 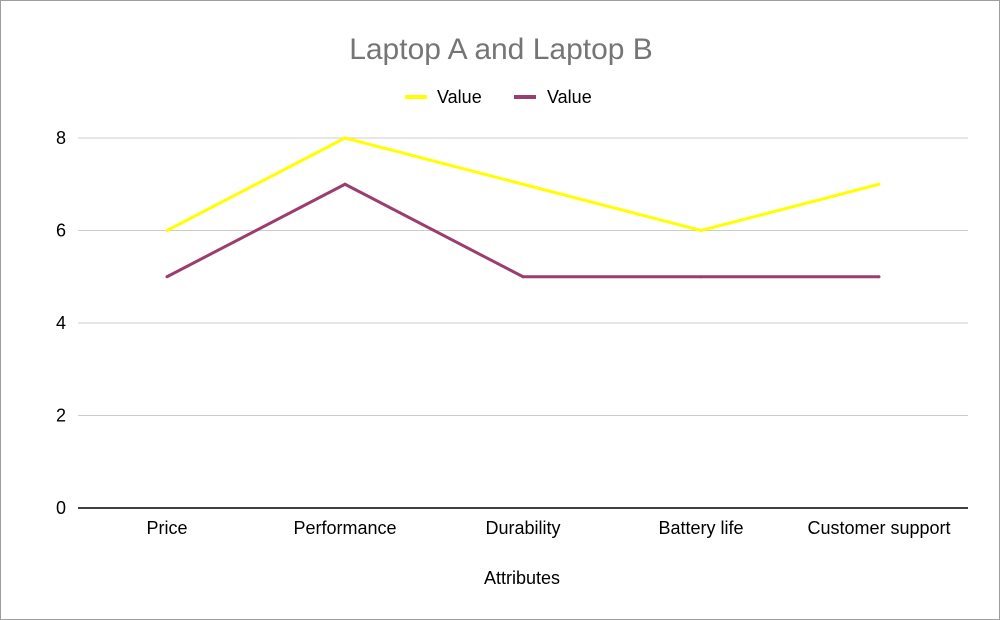 What do you see at coordinates (522, 578) in the screenshot?
I see `x-axis-label: Attributes` at bounding box center [522, 578].